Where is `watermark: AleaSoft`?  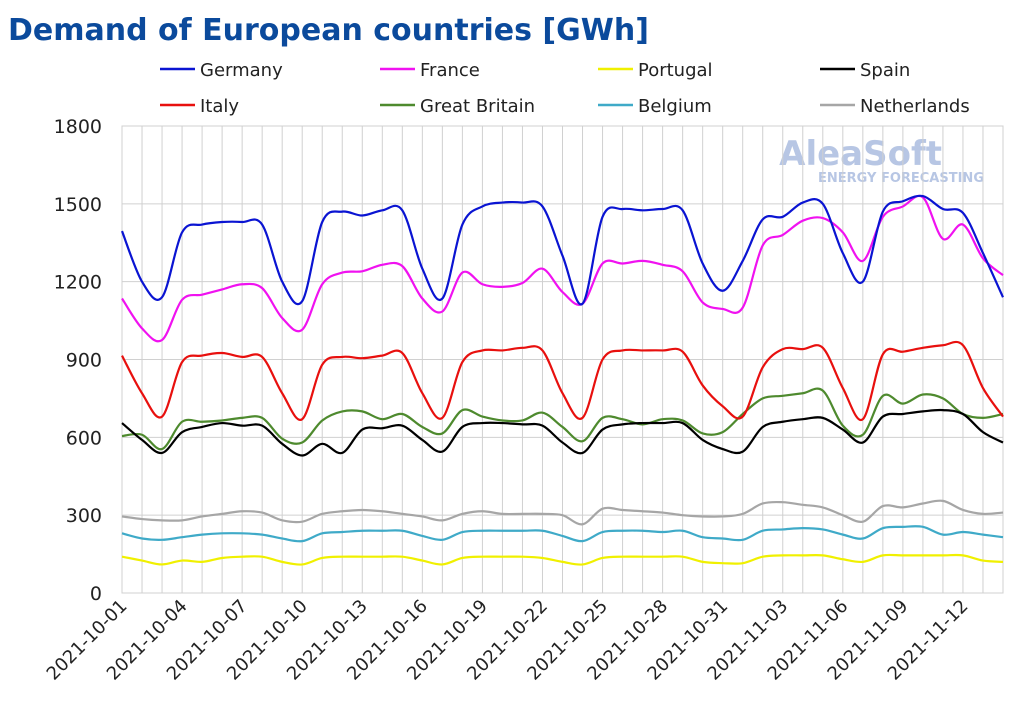 watermark: AleaSoft is located at coordinates (860, 154).